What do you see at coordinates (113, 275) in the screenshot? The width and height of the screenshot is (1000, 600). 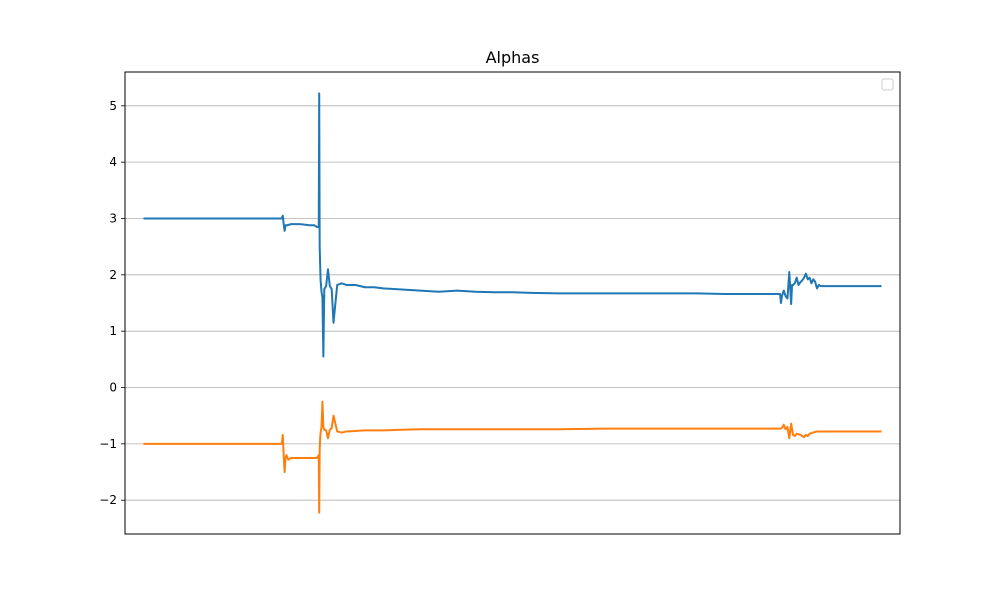 I see `y-tick-label: 2` at bounding box center [113, 275].